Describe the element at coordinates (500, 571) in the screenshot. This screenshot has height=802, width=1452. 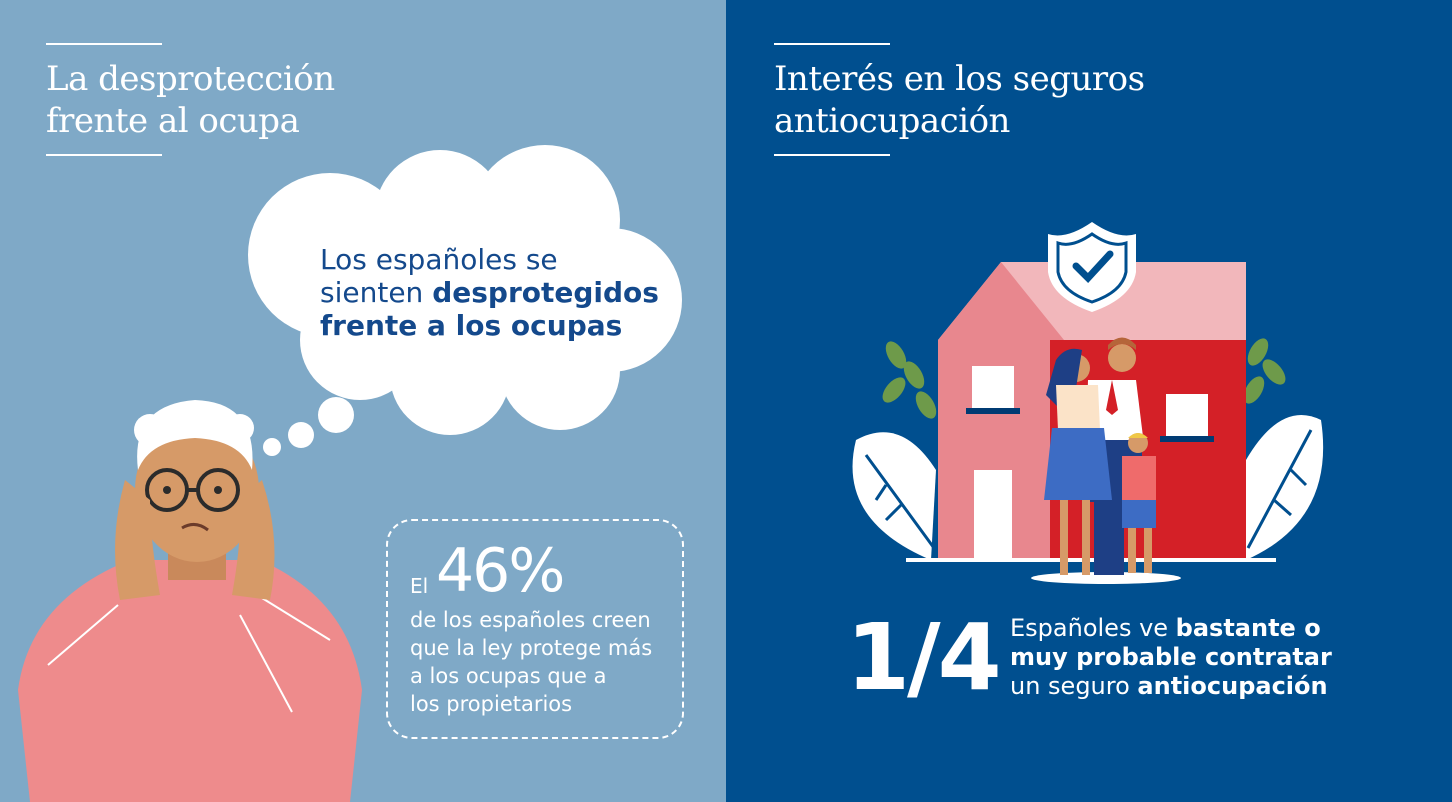
I see `stat-value: 46%` at that location.